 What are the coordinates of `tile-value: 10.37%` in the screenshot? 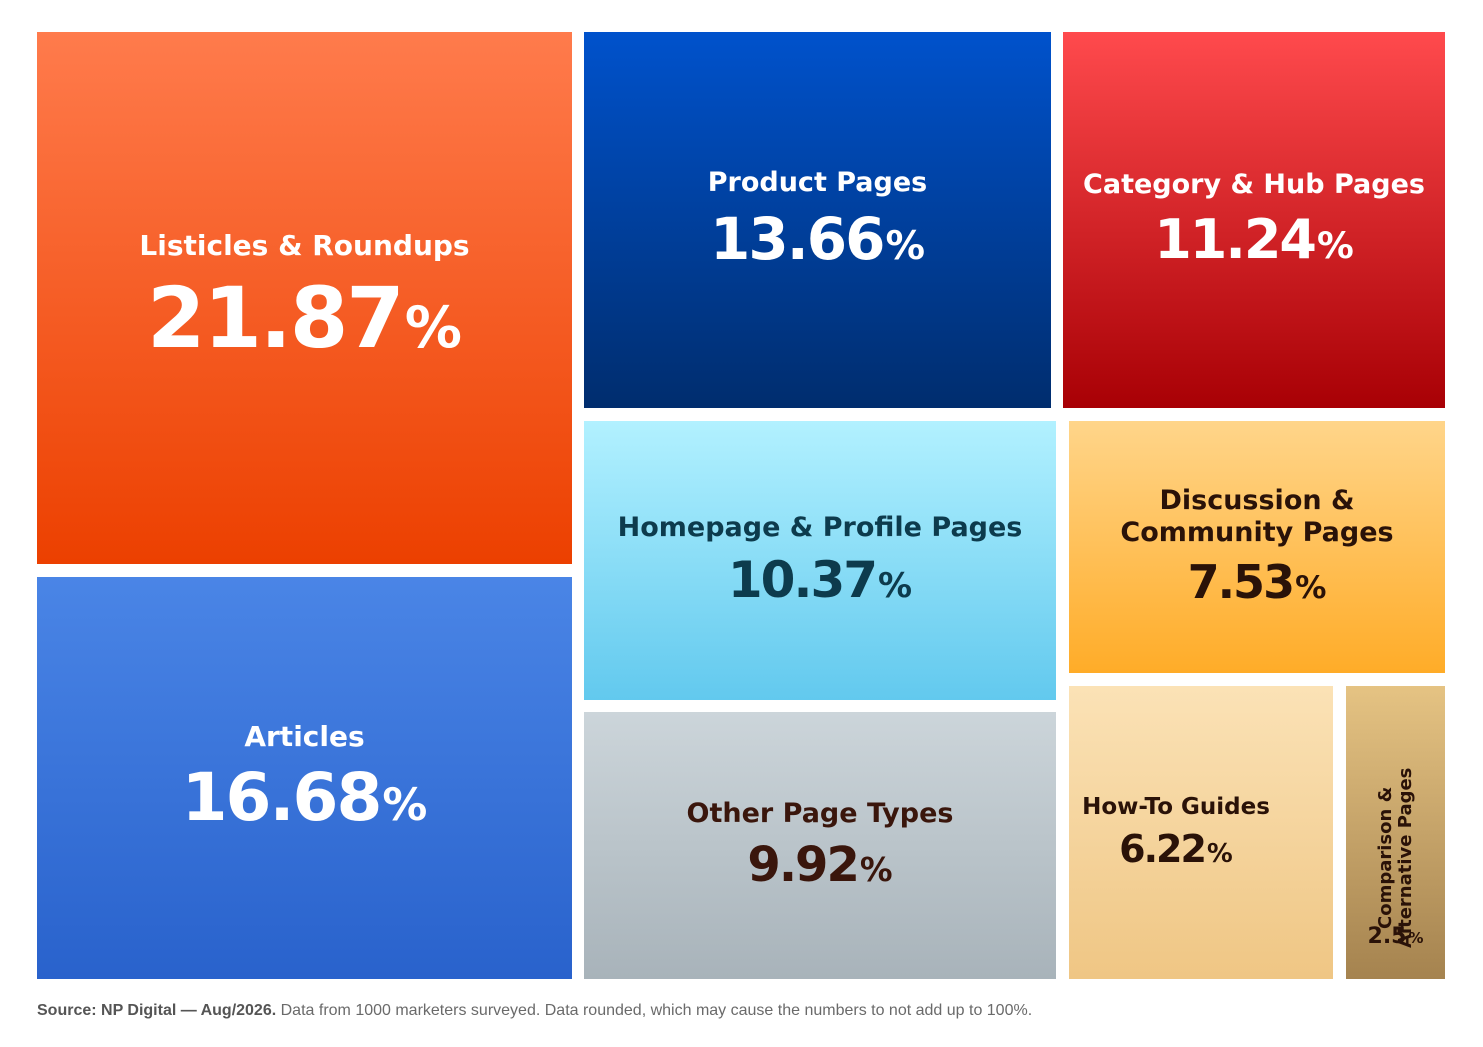 It's located at (820, 580).